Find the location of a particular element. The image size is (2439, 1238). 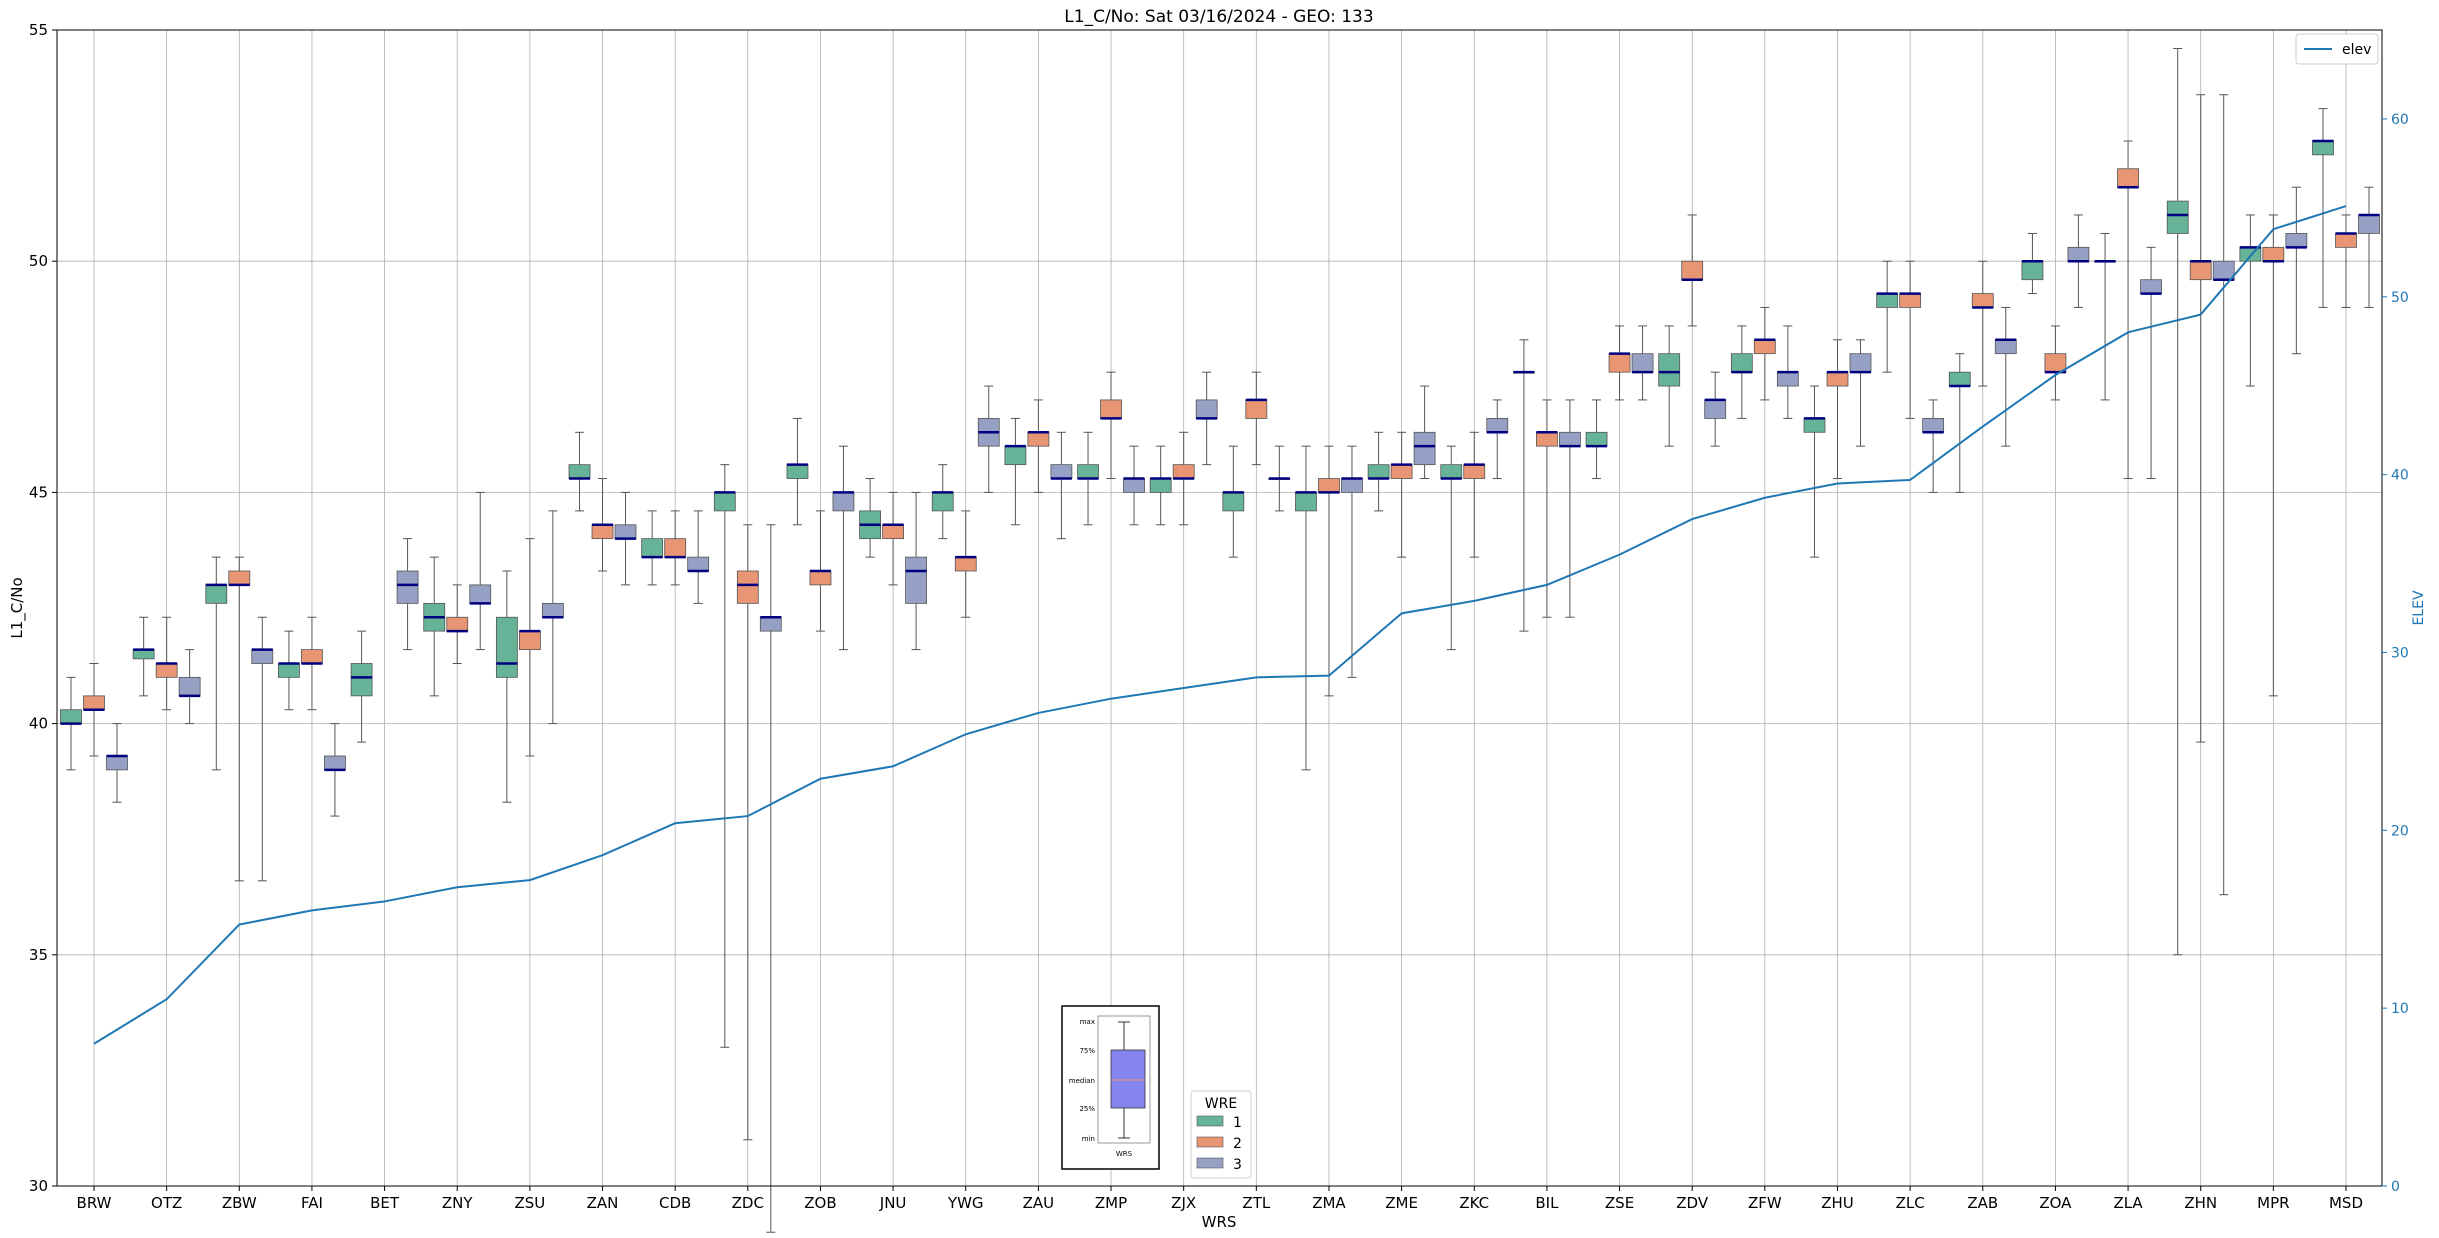

box-wre2-zdc is located at coordinates (747, 832).